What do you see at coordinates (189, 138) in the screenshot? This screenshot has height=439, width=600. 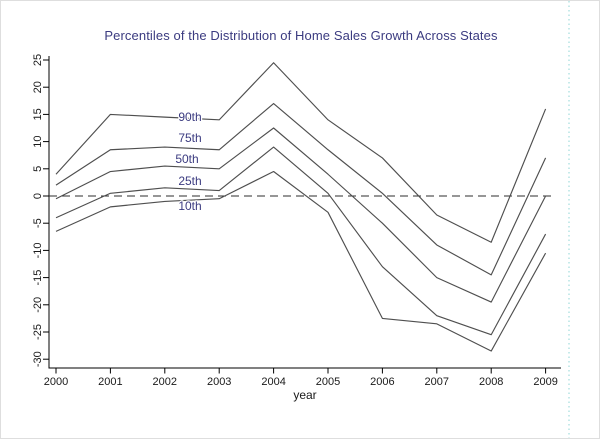 I see `series-label-75th: 75th` at bounding box center [189, 138].